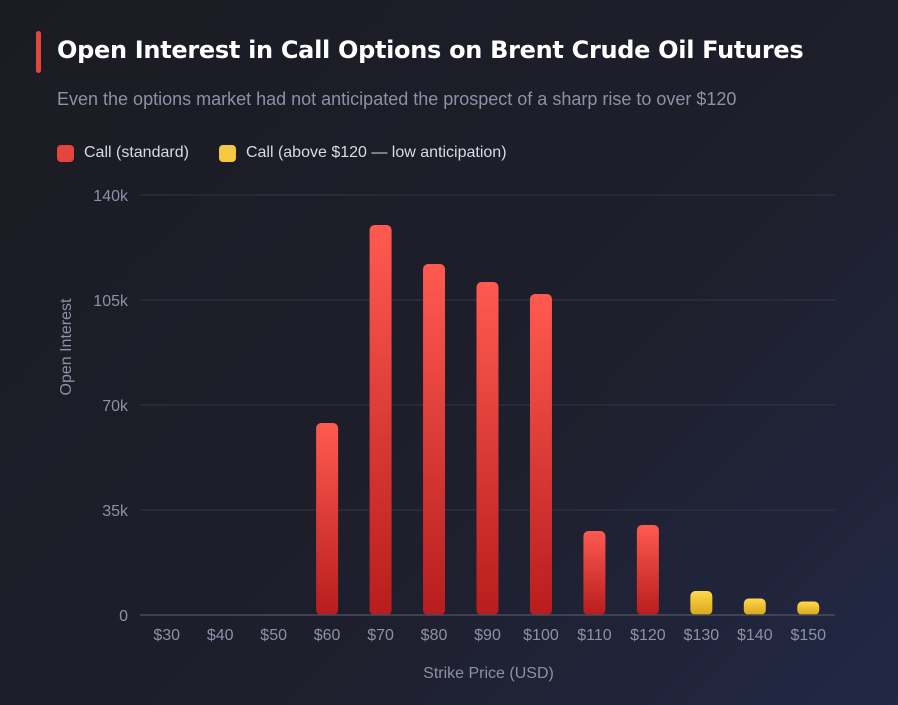  What do you see at coordinates (702, 635) in the screenshot?
I see `x-tick-label: $130` at bounding box center [702, 635].